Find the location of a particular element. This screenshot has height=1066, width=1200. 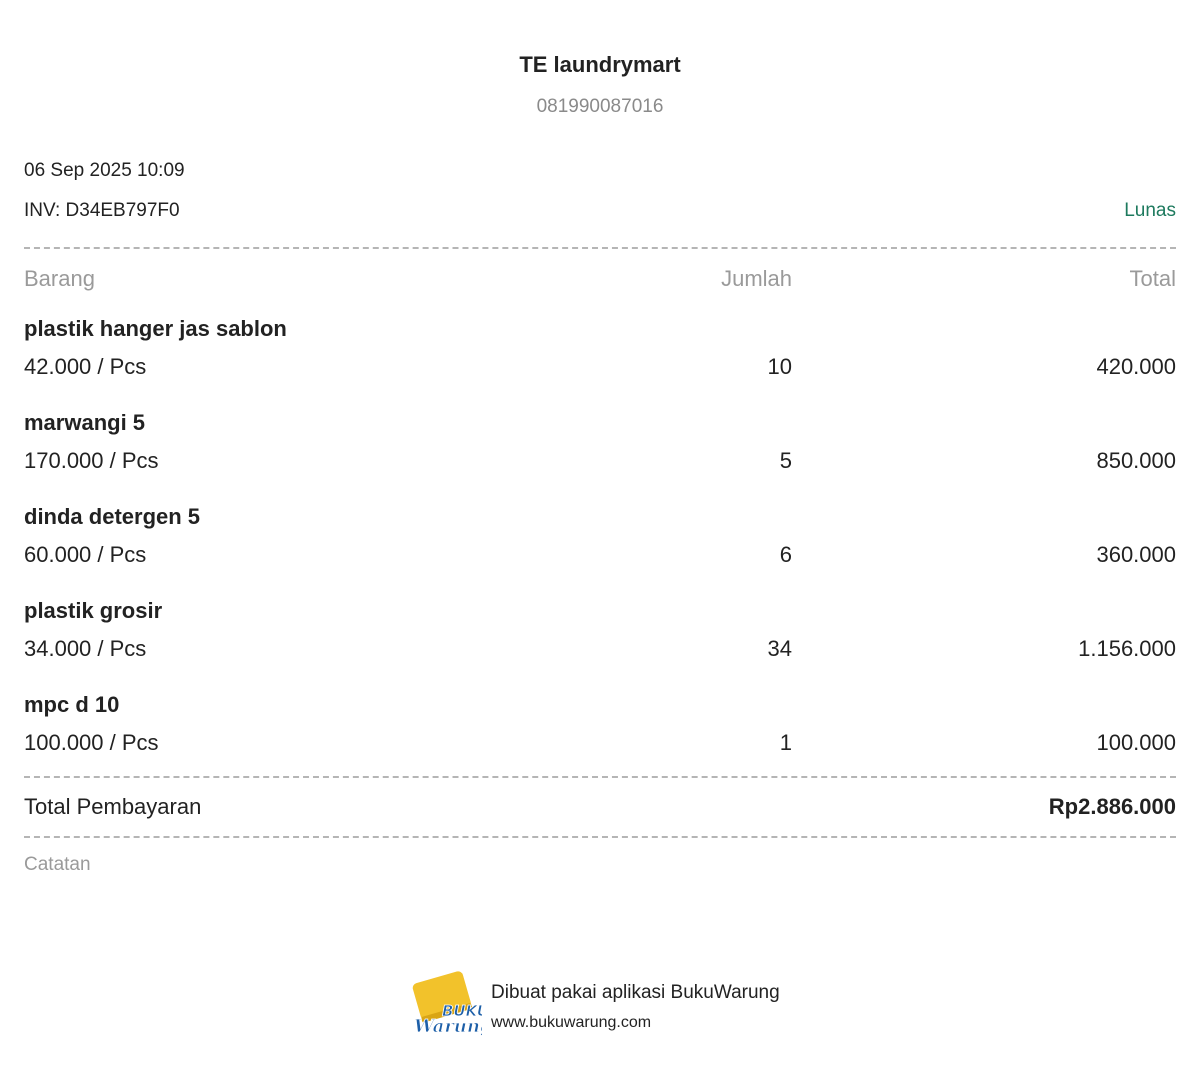

item-total: 420.000 is located at coordinates (1136, 366).